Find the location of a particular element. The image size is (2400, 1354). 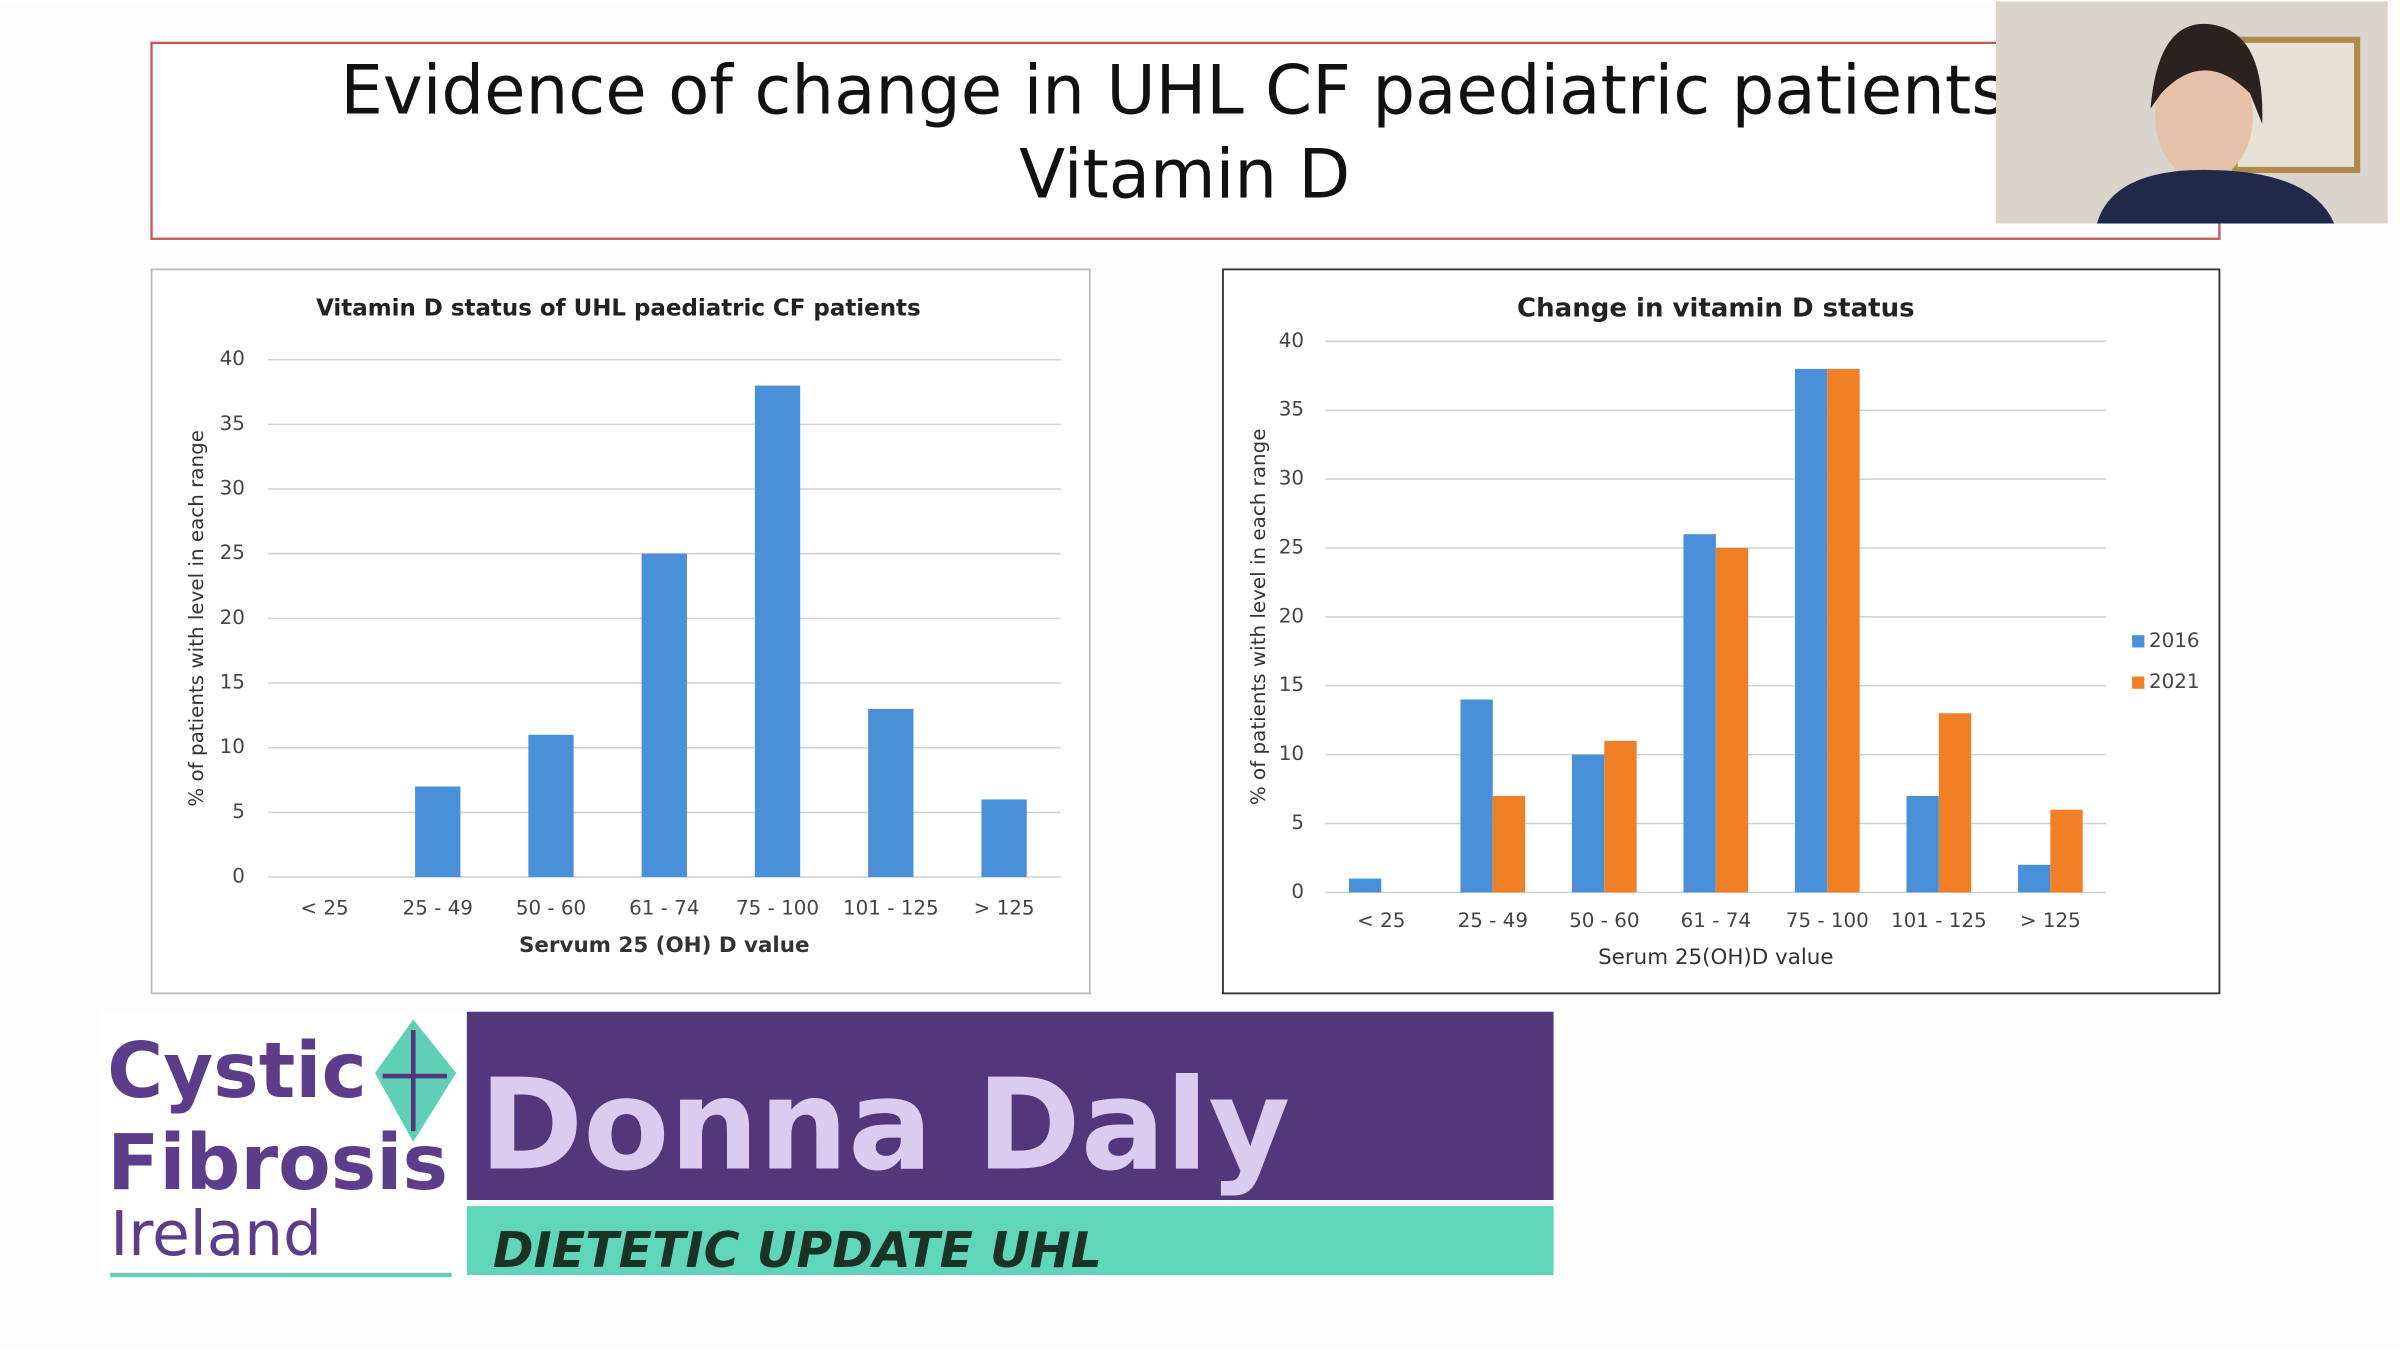

speaker-subtitle: DIETETIC UPDATE UHL is located at coordinates (797, 1250).